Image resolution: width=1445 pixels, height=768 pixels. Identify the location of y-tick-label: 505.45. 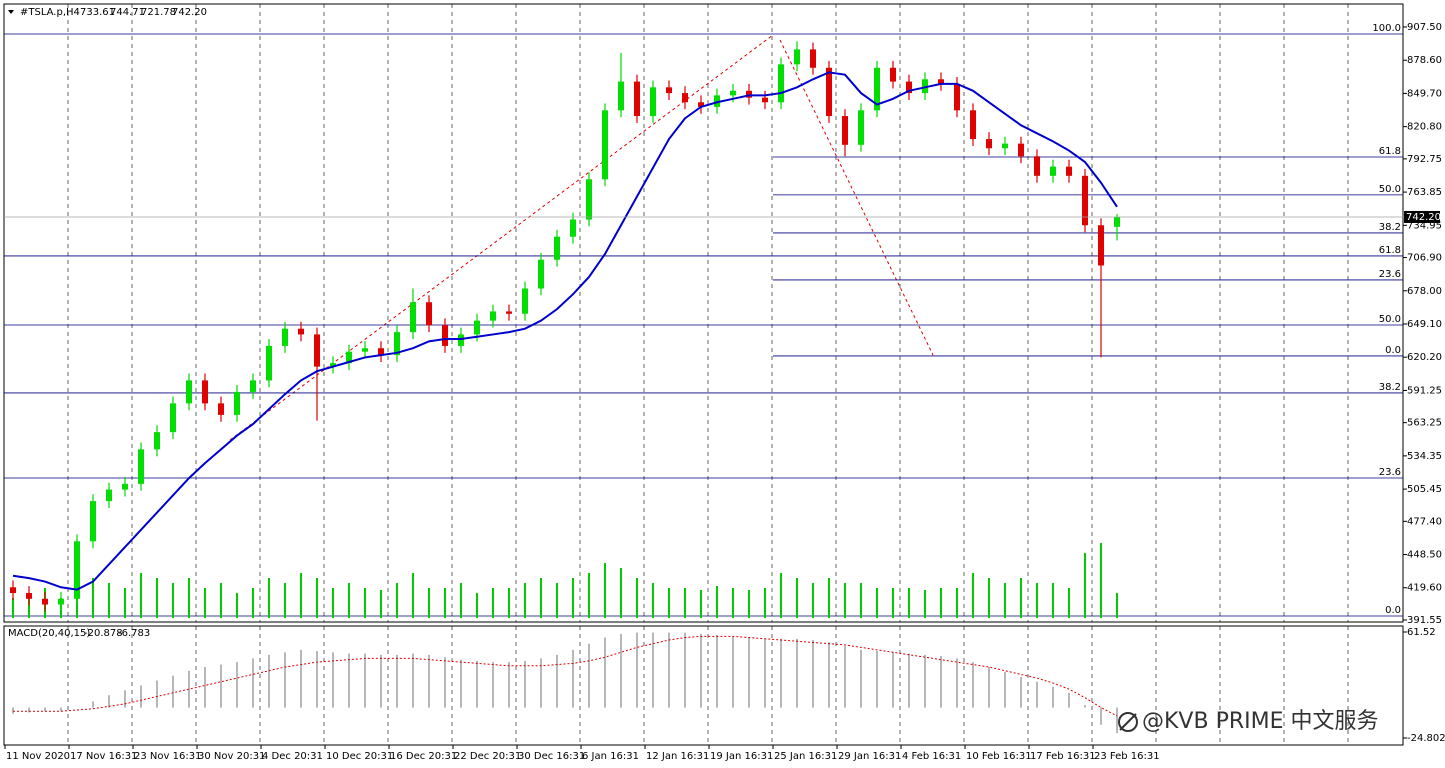
(1424, 489).